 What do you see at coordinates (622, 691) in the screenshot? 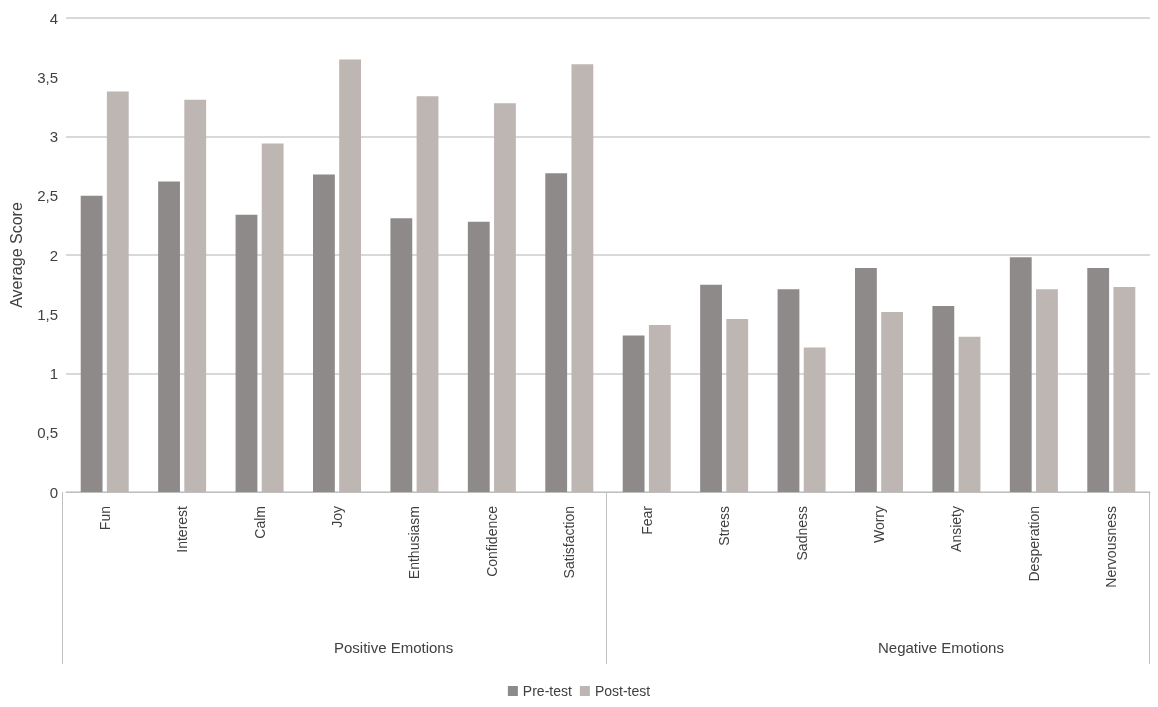
I see `legend-label: Post-test` at bounding box center [622, 691].